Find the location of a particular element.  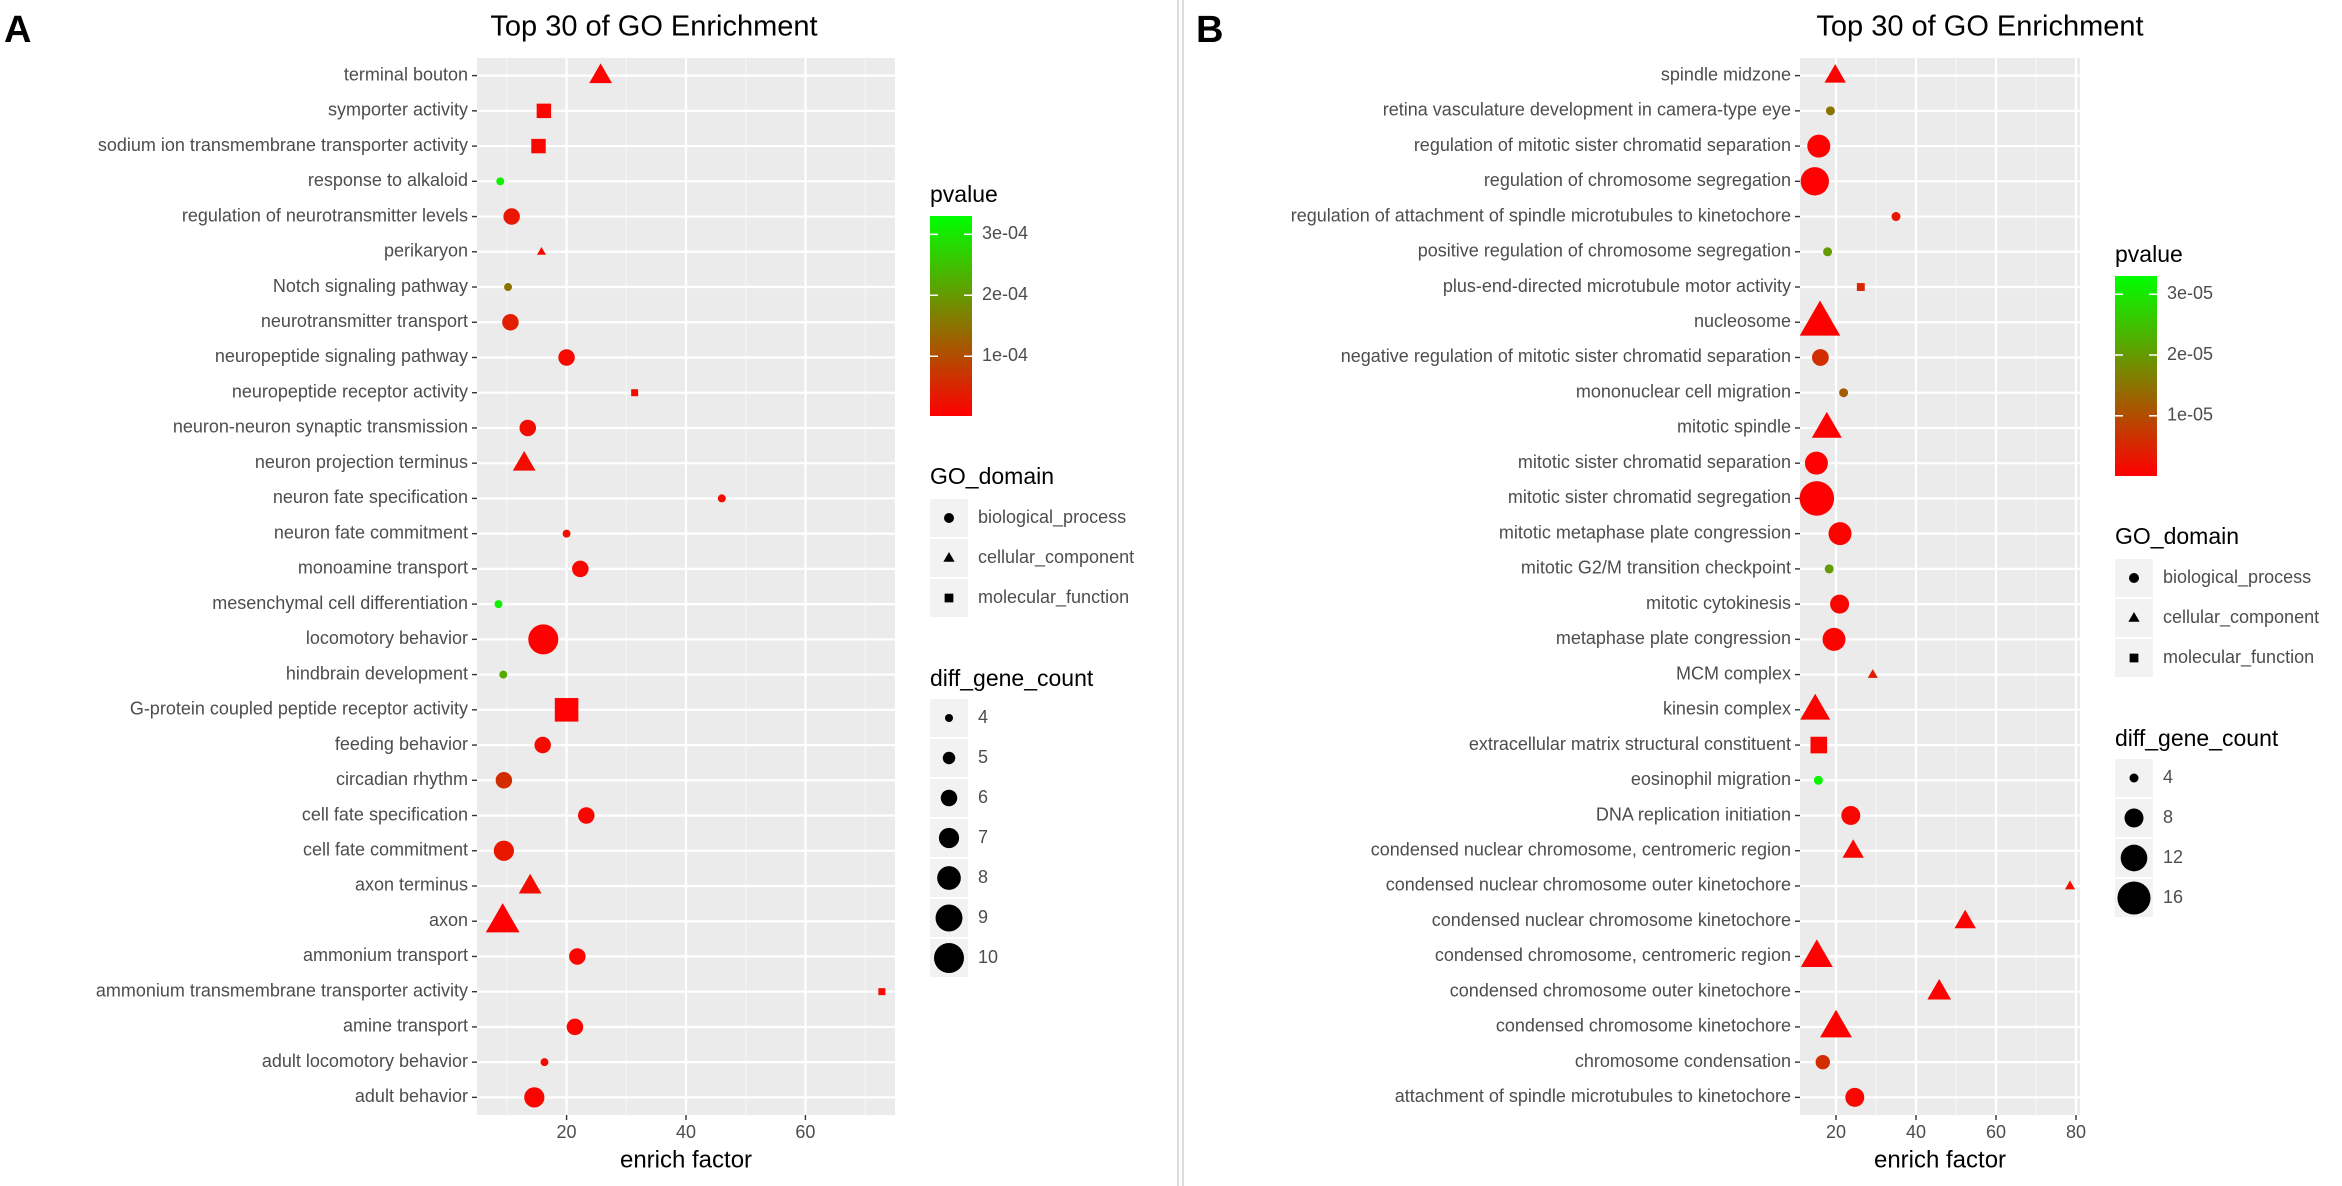

panel-a-category-label: adult behavior is located at coordinates (411, 1096).